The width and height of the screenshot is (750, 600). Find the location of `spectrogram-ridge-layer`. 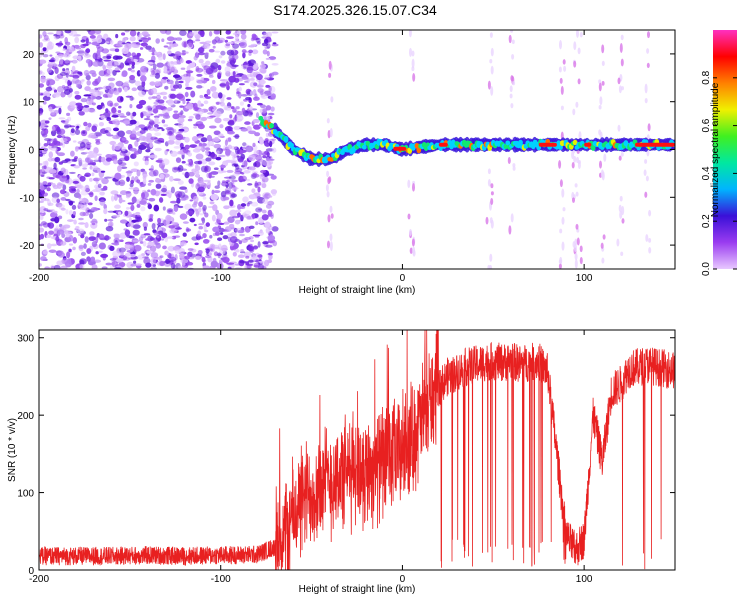

spectrogram-ridge-layer is located at coordinates (466, 141).